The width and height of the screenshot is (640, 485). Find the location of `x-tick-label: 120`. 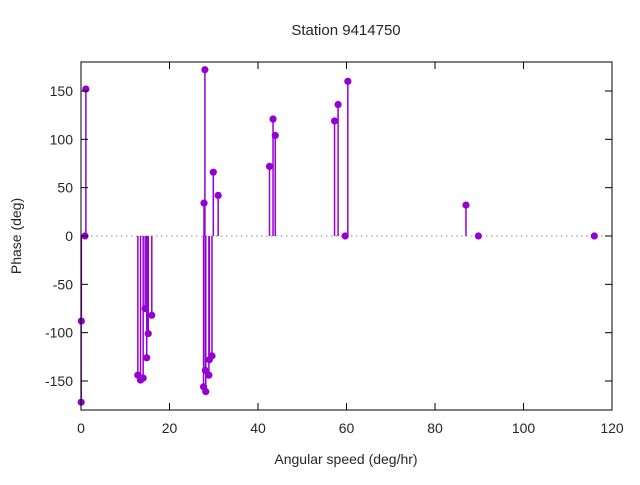

x-tick-label: 120 is located at coordinates (612, 428).